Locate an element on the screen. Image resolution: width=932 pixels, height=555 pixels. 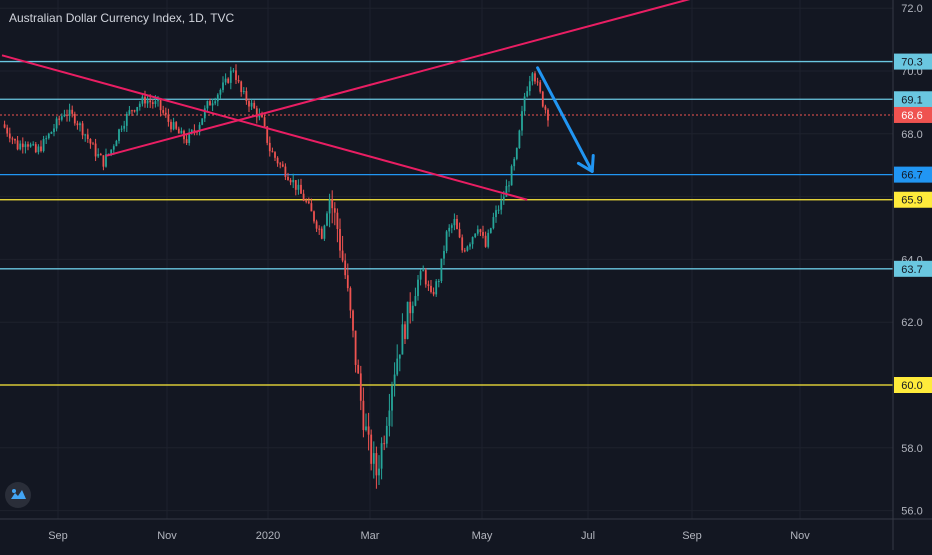
tradingview-logo-icon is located at coordinates (18, 495).